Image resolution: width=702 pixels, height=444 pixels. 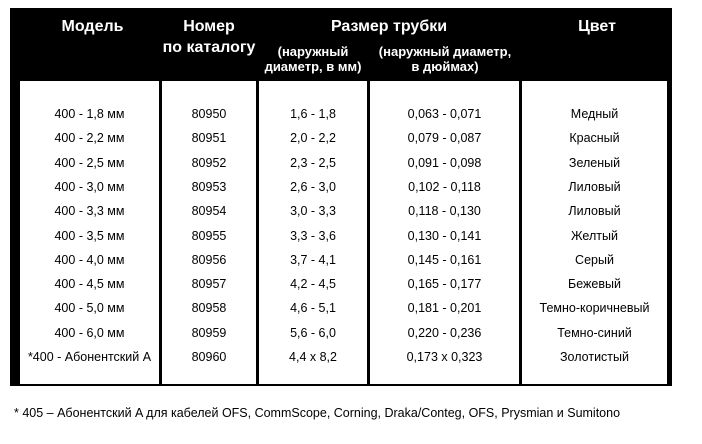 I want to click on table-cell-catalog: 80954, so click(x=209, y=211).